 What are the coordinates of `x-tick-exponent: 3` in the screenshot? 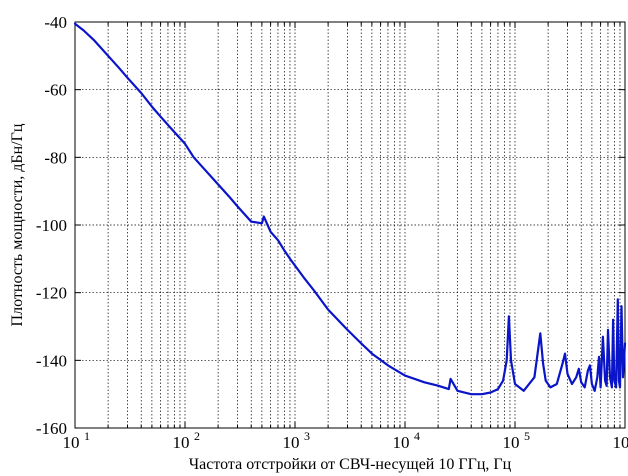 It's located at (307, 436).